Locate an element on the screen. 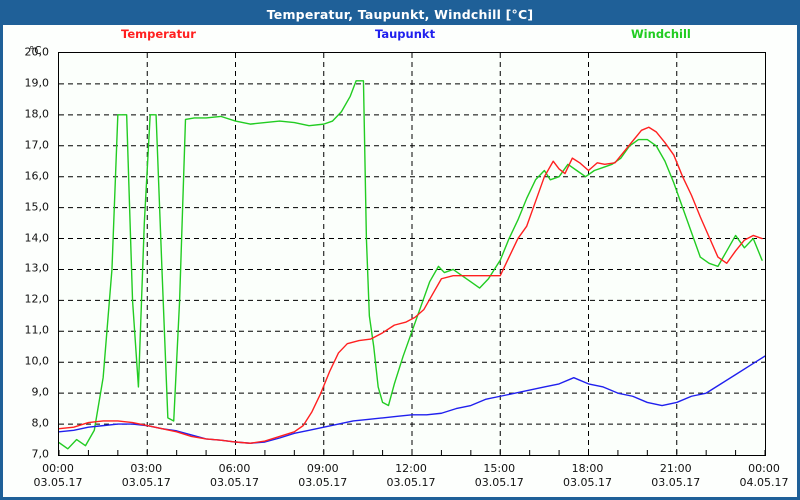 The width and height of the screenshot is (800, 500). x-axis-tick-label: 00:00 04.05.17 is located at coordinates (762, 476).